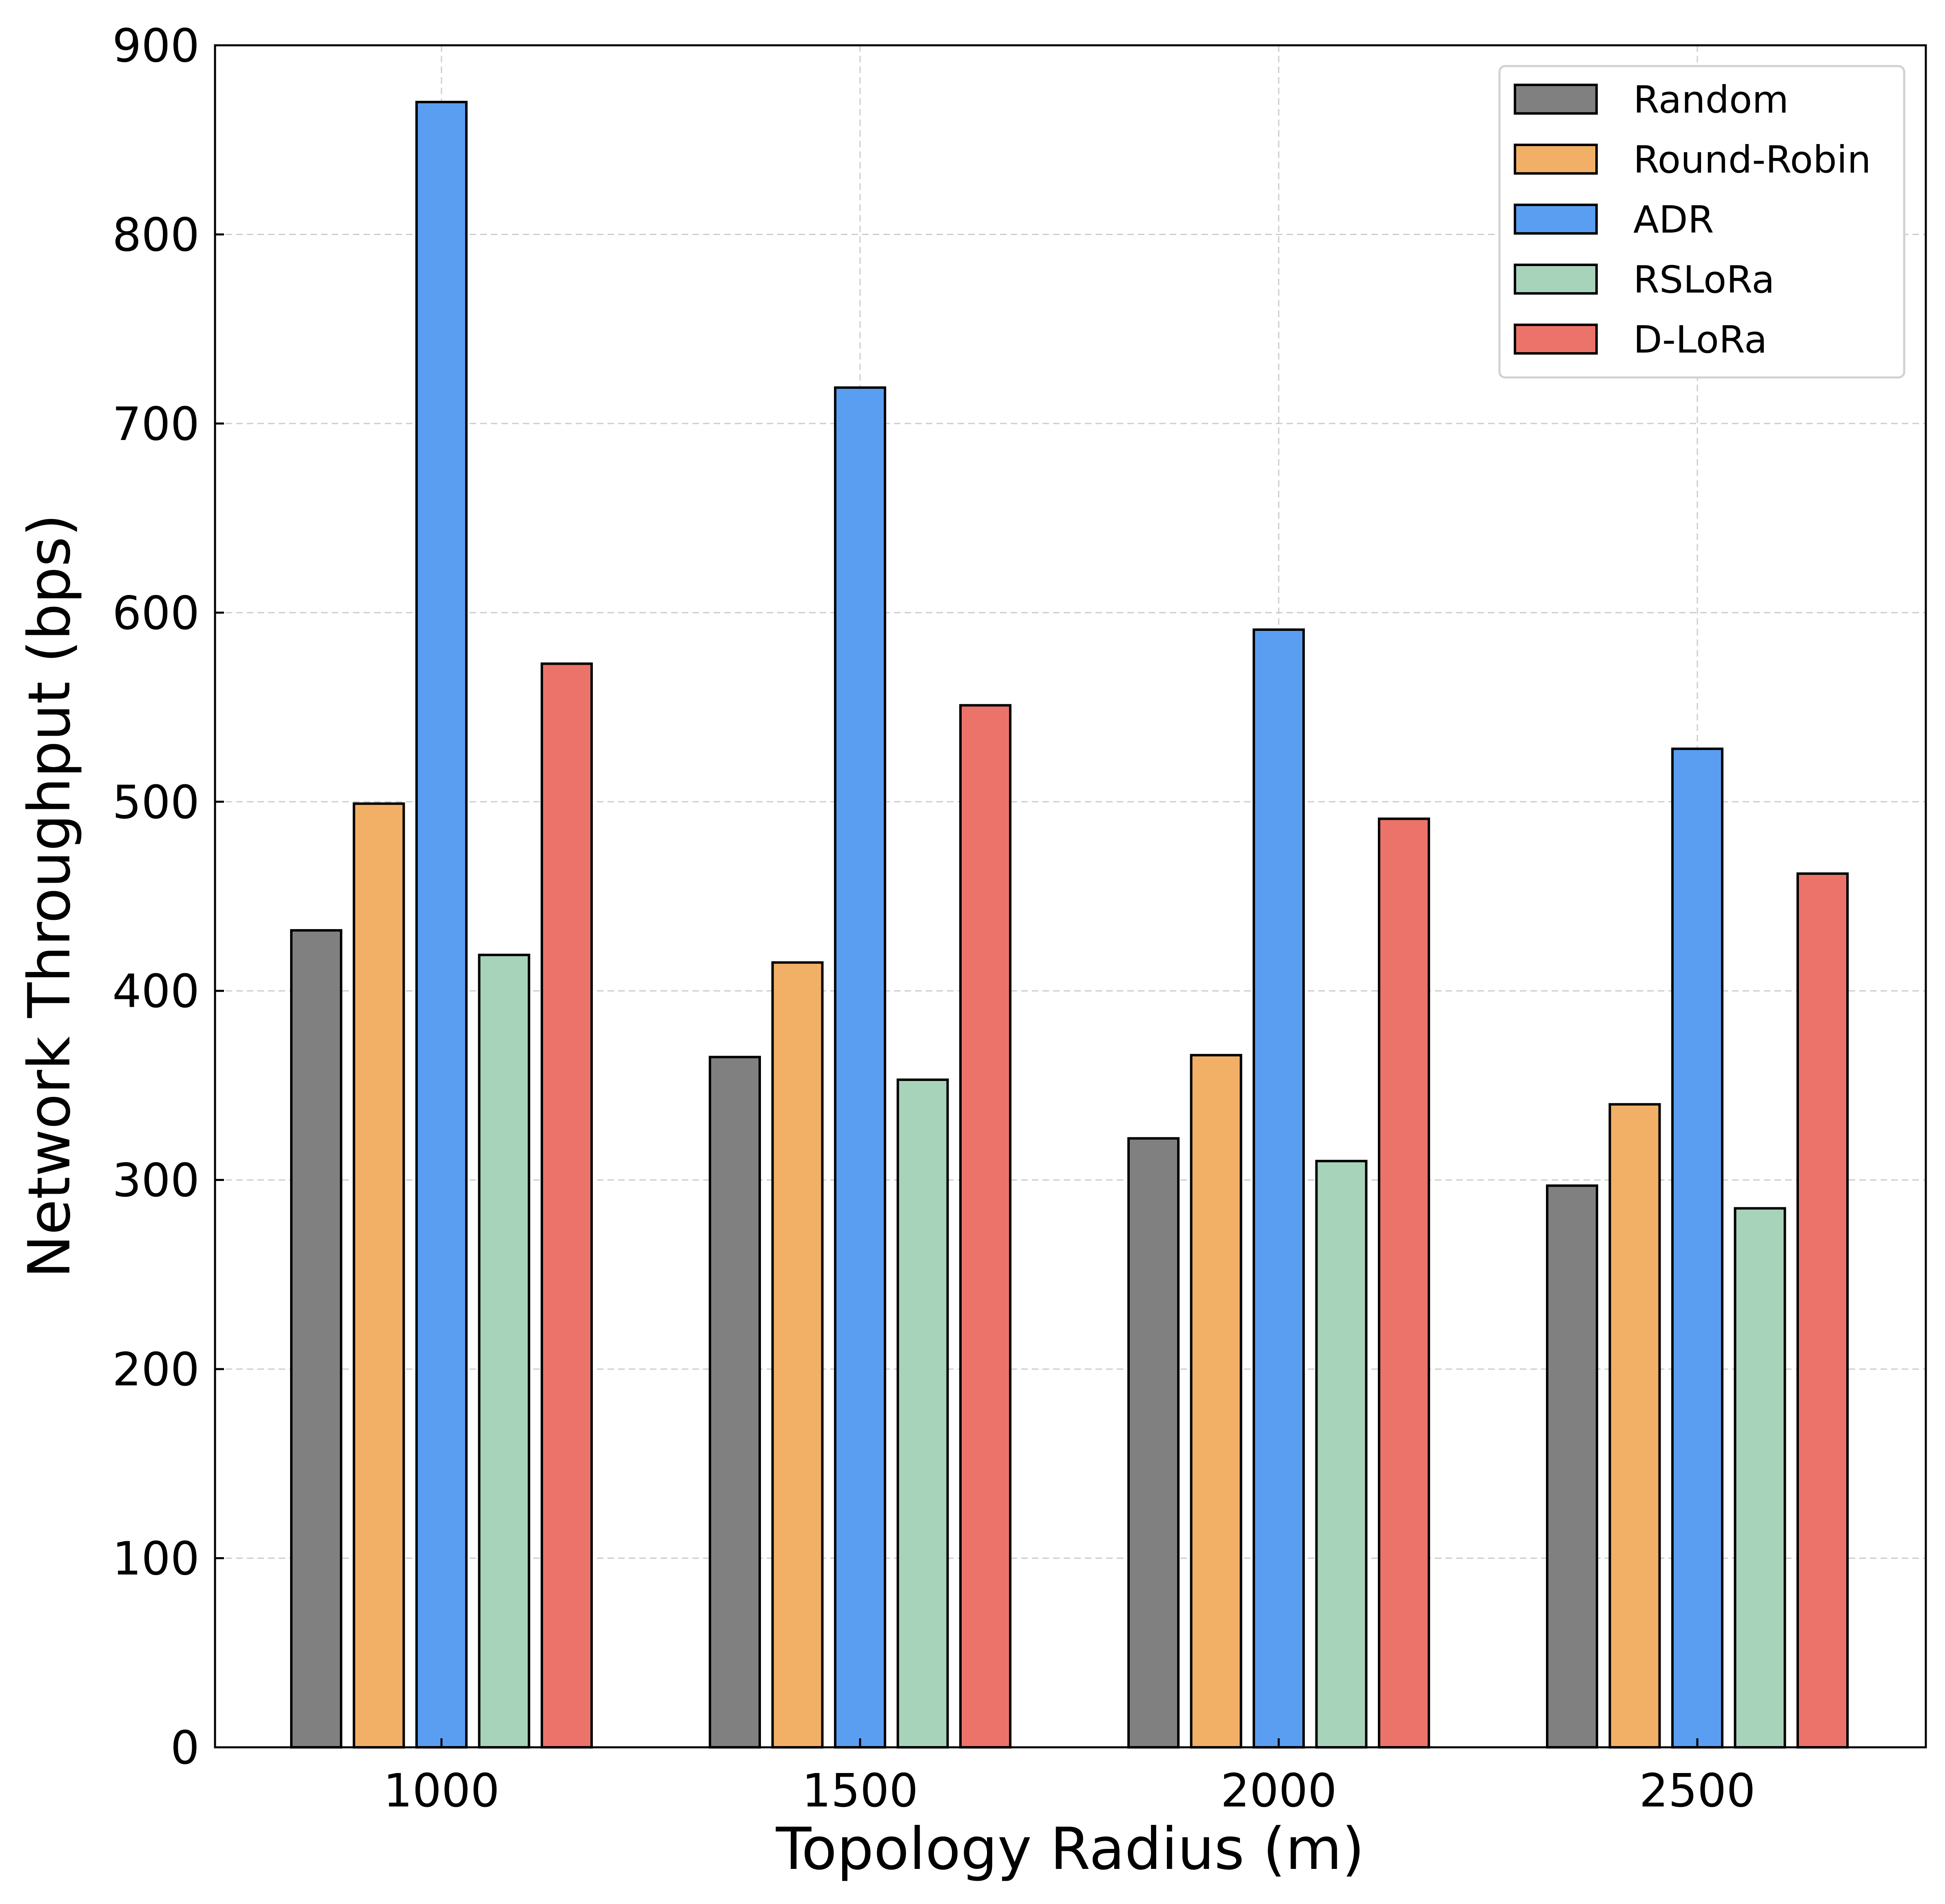 The width and height of the screenshot is (1945, 1904). What do you see at coordinates (860, 1790) in the screenshot?
I see `x-tick-label: 1500` at bounding box center [860, 1790].